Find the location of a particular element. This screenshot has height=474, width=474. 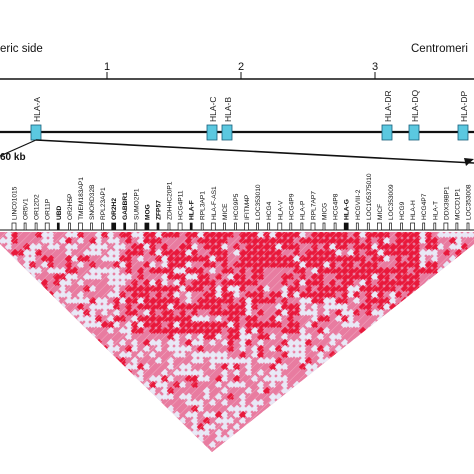

hla-gene-label-dr: HLA-DR is located at coordinates (388, 106).